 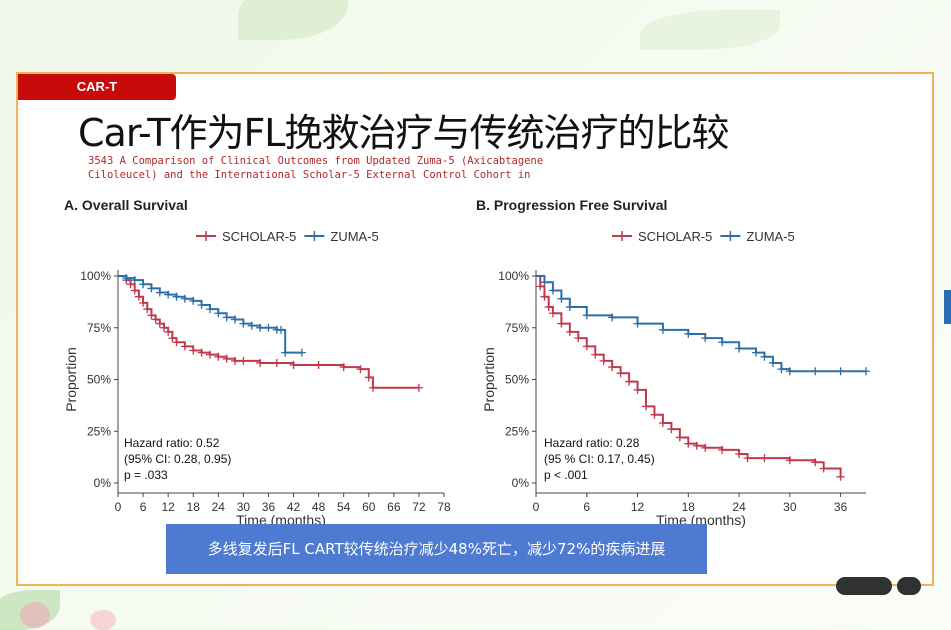 I want to click on chart-b-y-axis-label: Proportion, so click(x=489, y=379).